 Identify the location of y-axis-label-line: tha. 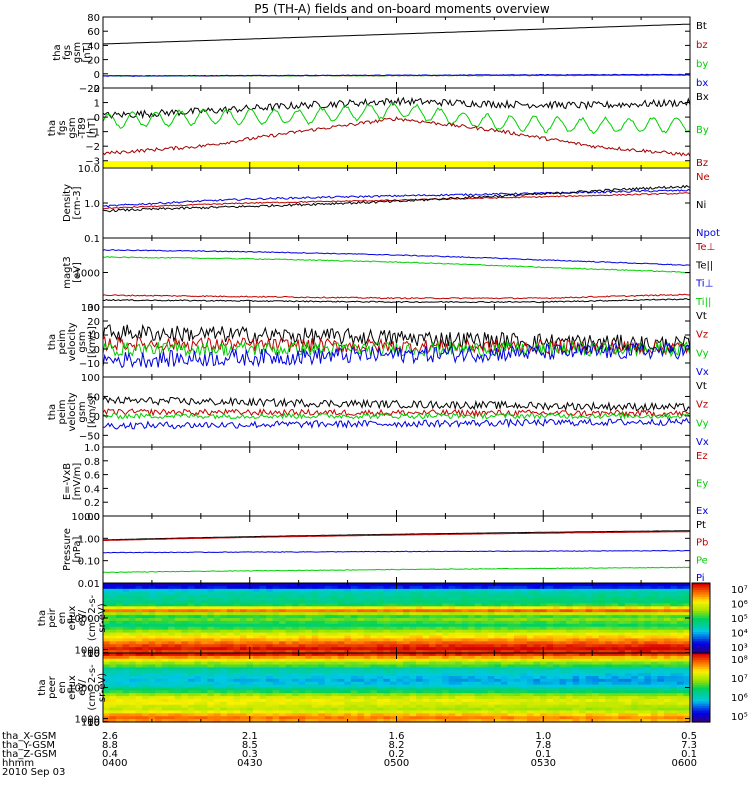
(52, 128).